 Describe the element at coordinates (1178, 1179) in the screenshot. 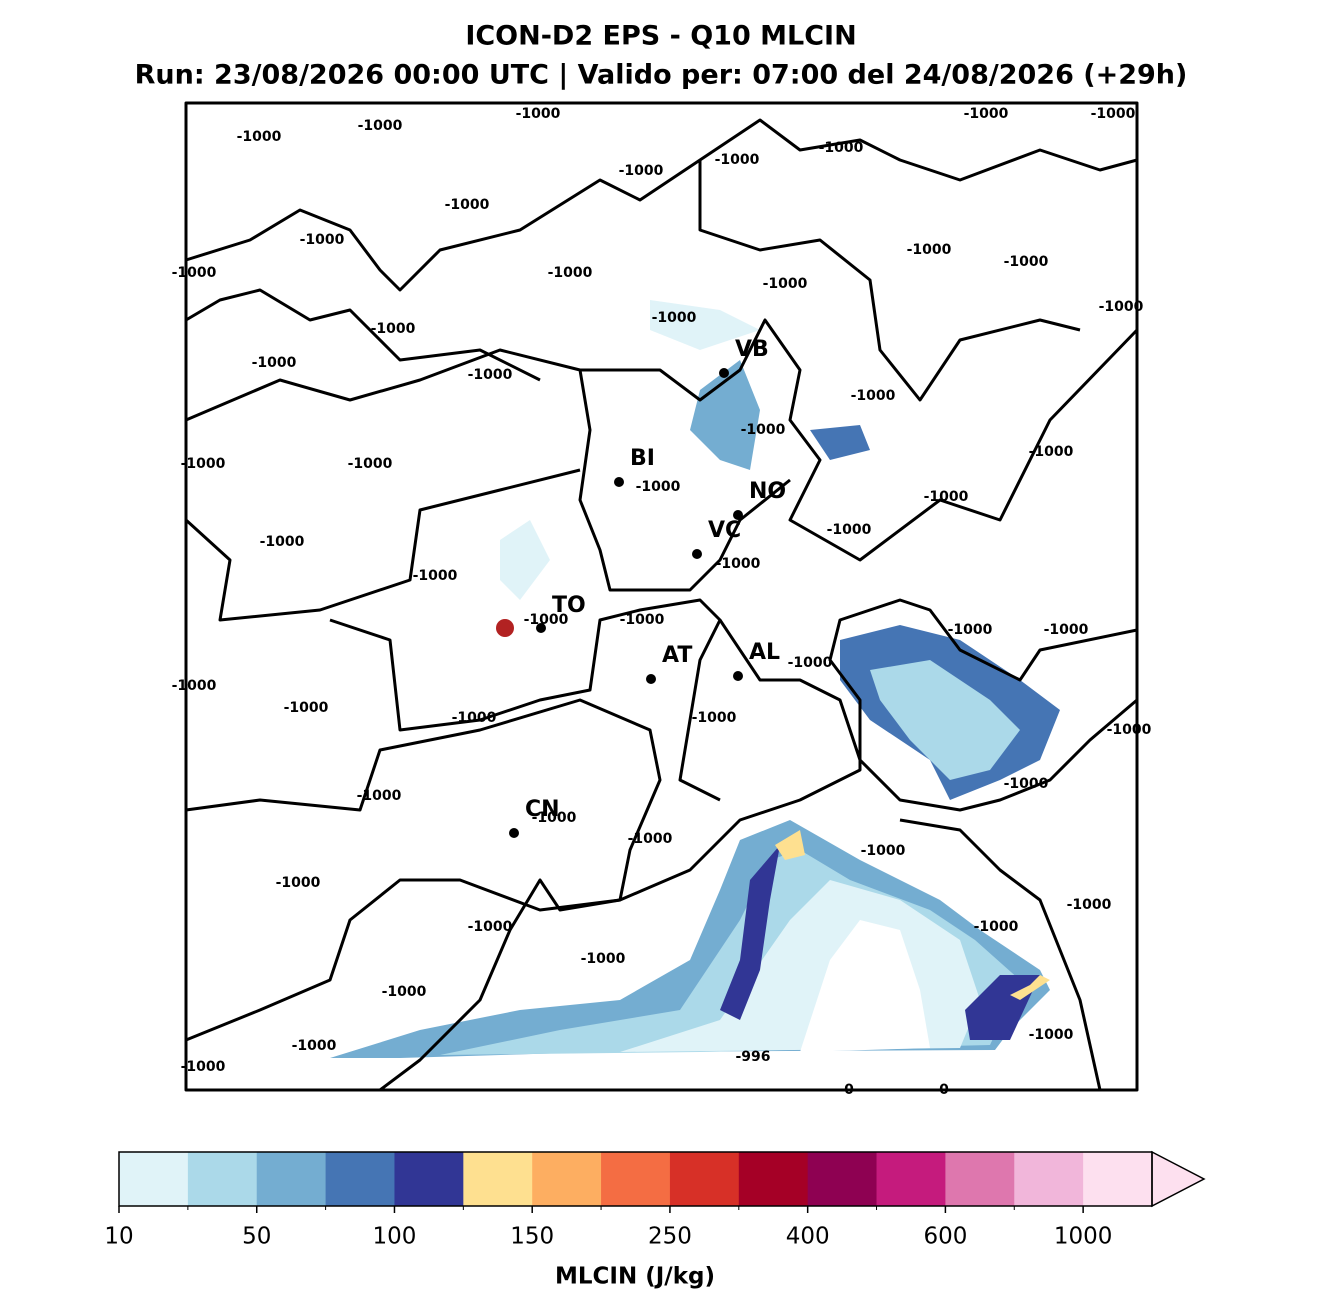

I see `colorbar-extension` at that location.